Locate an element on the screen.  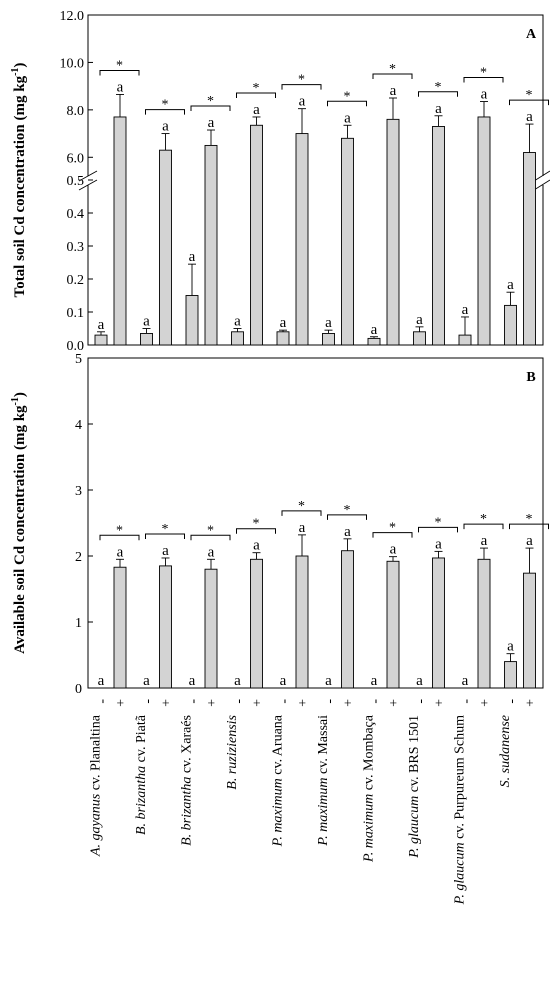
x-category-label: S. sudanense is located at coordinates (505, 751).